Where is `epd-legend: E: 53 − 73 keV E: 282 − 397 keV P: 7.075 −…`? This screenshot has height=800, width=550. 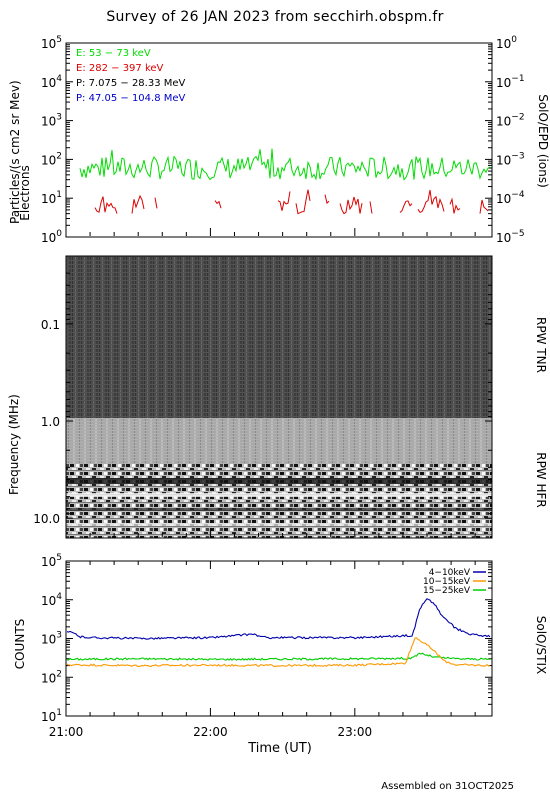 epd-legend: E: 53 − 73 keV E: 282 − 397 keV P: 7.075 −… is located at coordinates (131, 76).